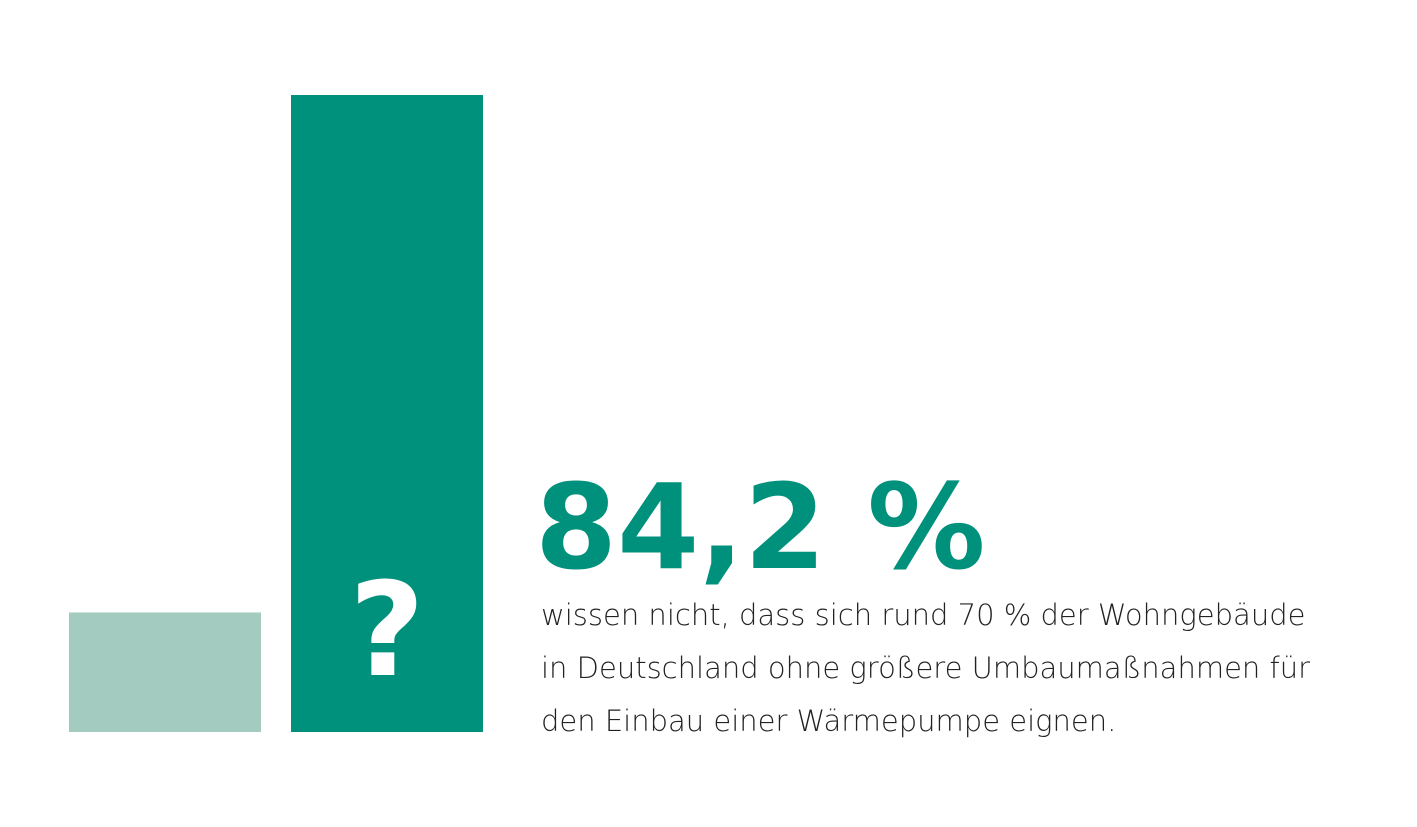 This screenshot has width=1417, height=827. I want to click on bar-annotation: ?, so click(386, 630).